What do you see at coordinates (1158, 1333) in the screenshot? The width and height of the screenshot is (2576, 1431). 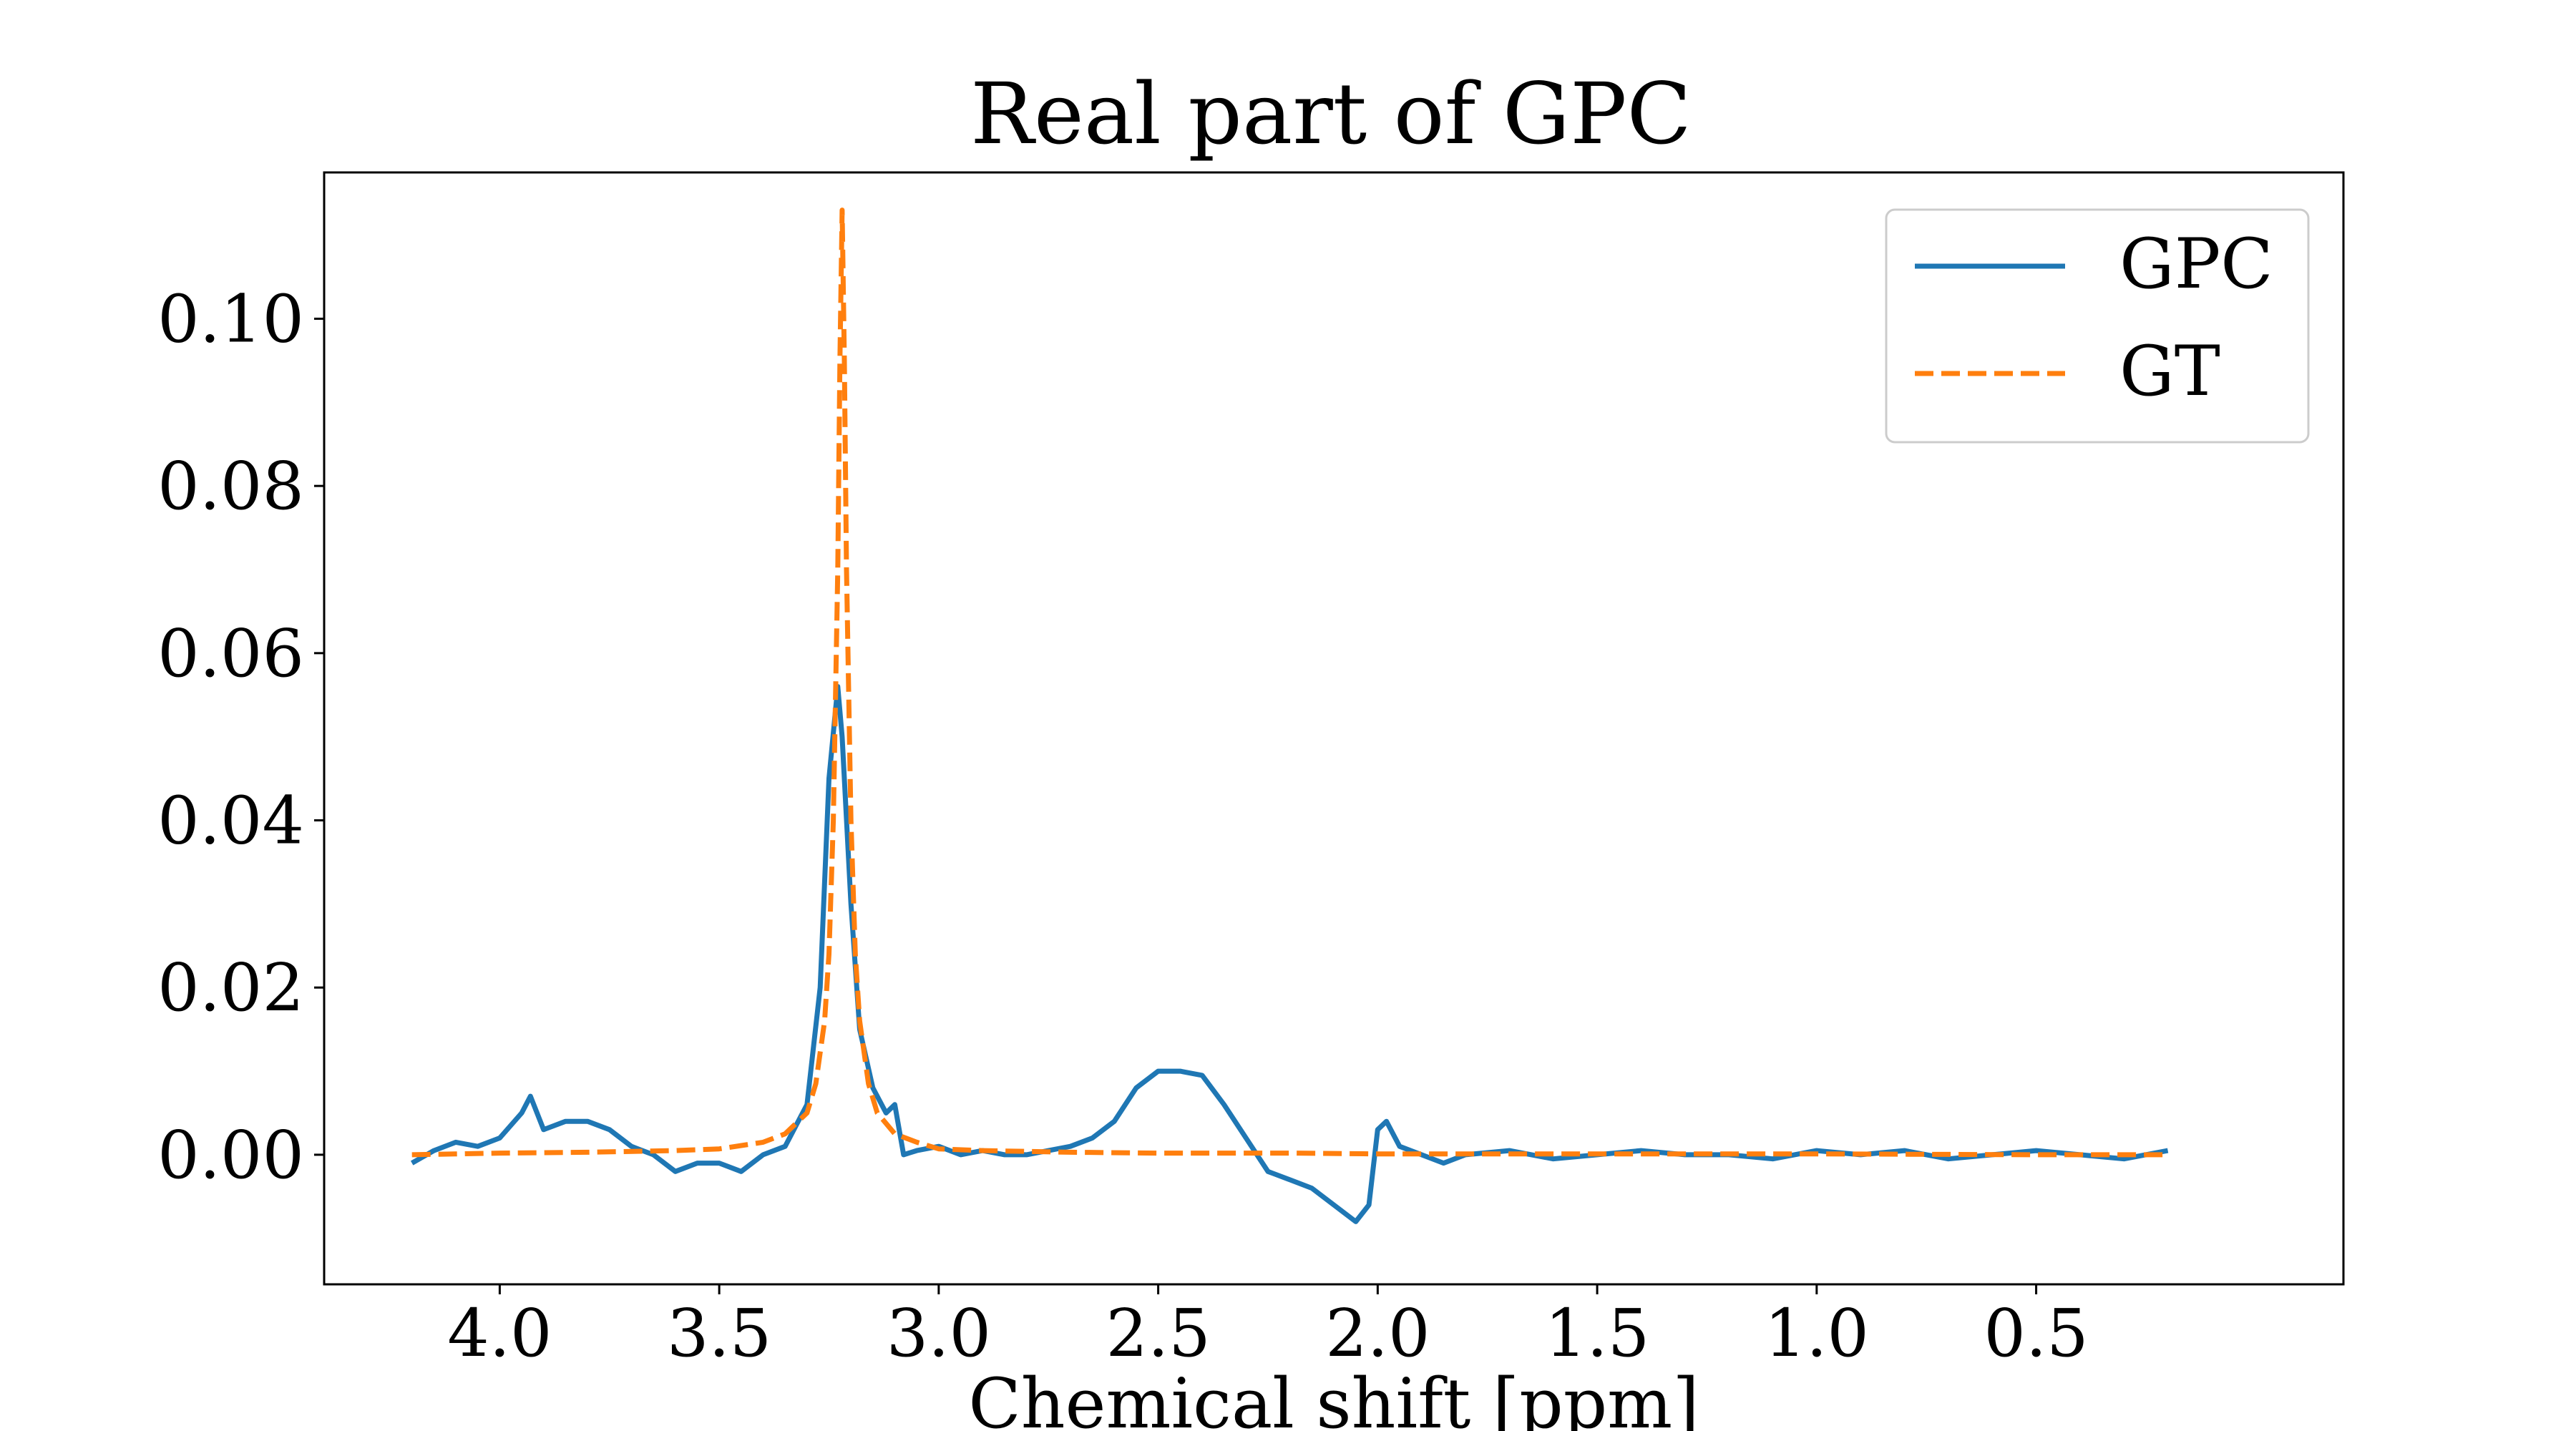 I see `x-tick-label: 2.5` at bounding box center [1158, 1333].